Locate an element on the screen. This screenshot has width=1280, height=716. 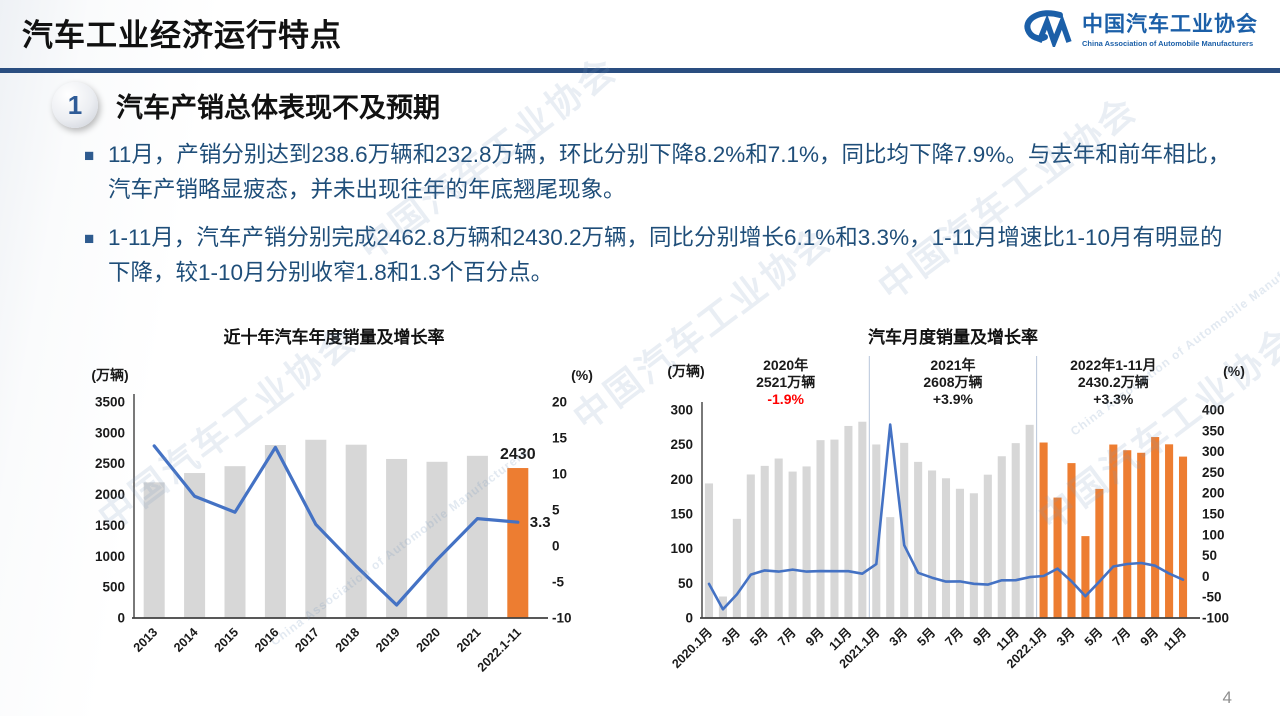
svg-text: 500 is located at coordinates (113, 587).